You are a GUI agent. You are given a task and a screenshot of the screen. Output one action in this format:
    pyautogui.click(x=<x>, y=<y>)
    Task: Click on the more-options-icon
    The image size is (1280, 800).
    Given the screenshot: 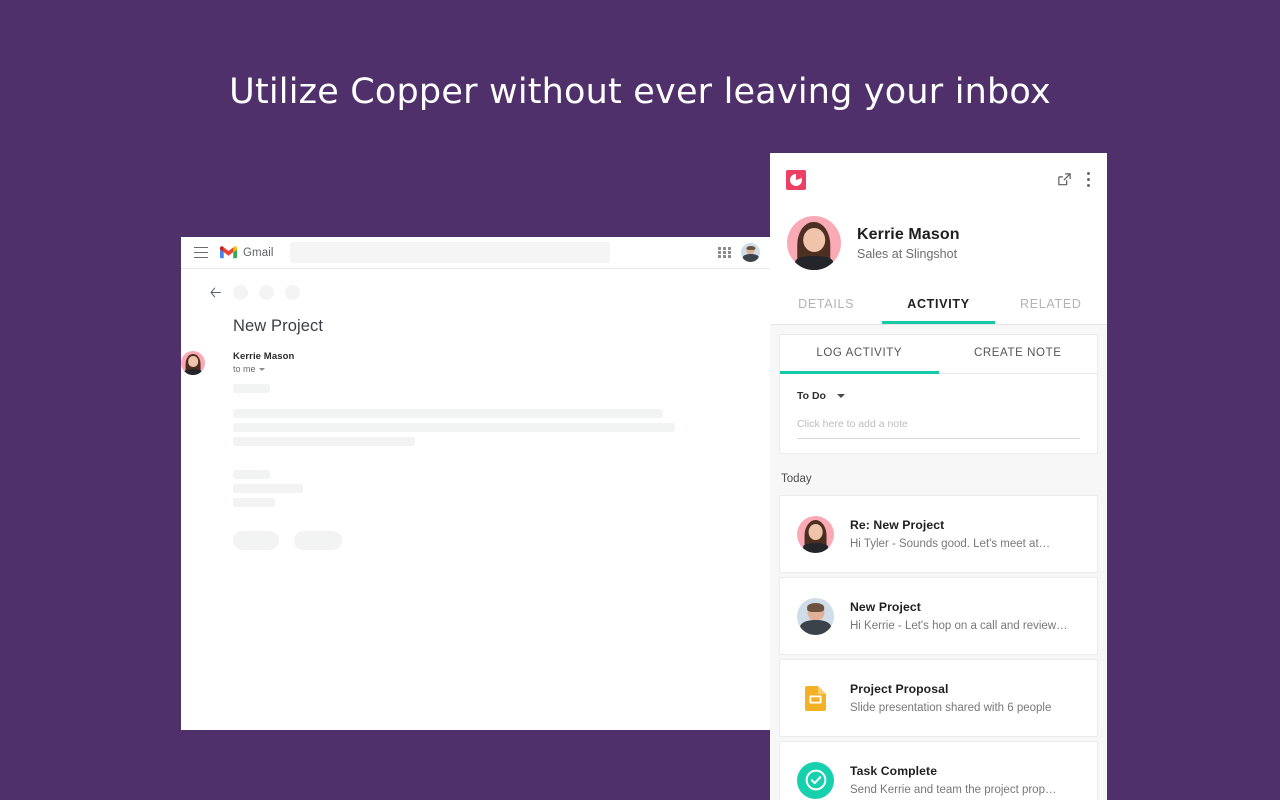 What is the action you would take?
    pyautogui.click(x=1088, y=179)
    